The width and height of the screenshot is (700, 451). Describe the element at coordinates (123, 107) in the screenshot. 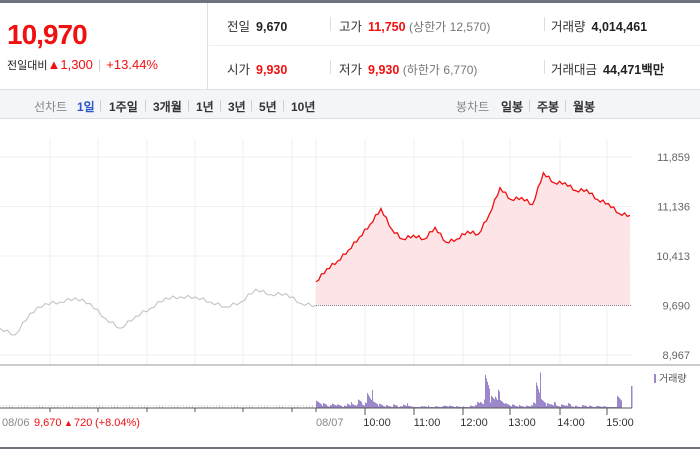

I see `tab-1w: 1주일` at that location.